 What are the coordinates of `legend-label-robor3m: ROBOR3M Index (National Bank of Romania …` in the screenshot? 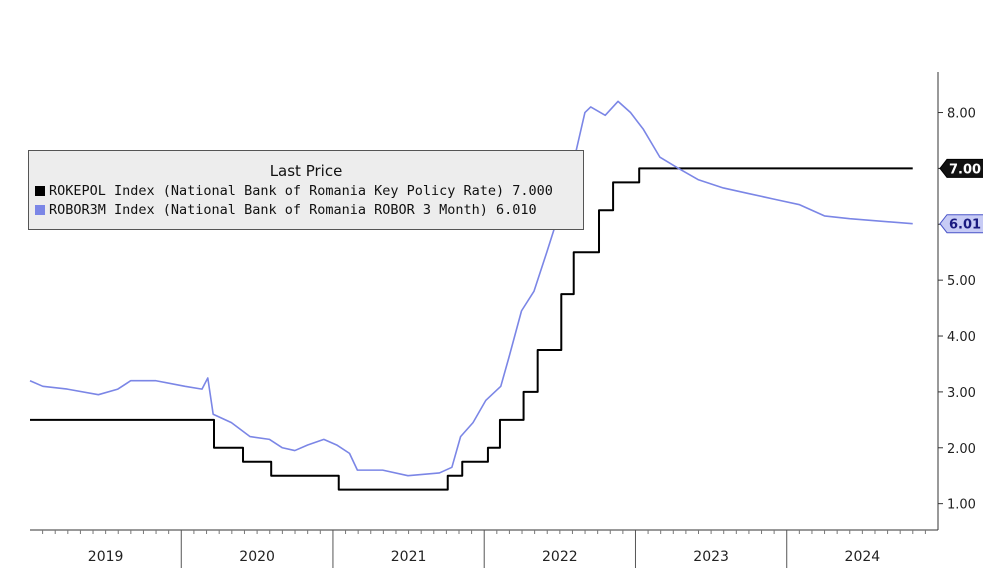 It's located at (293, 210).